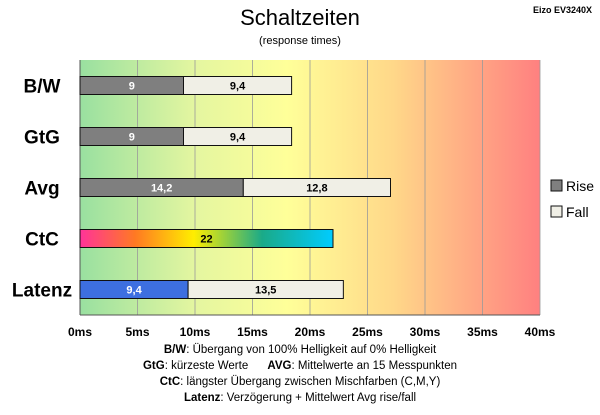 This screenshot has width=600, height=415. Describe the element at coordinates (42, 291) in the screenshot. I see `category-label: Latenz` at that location.